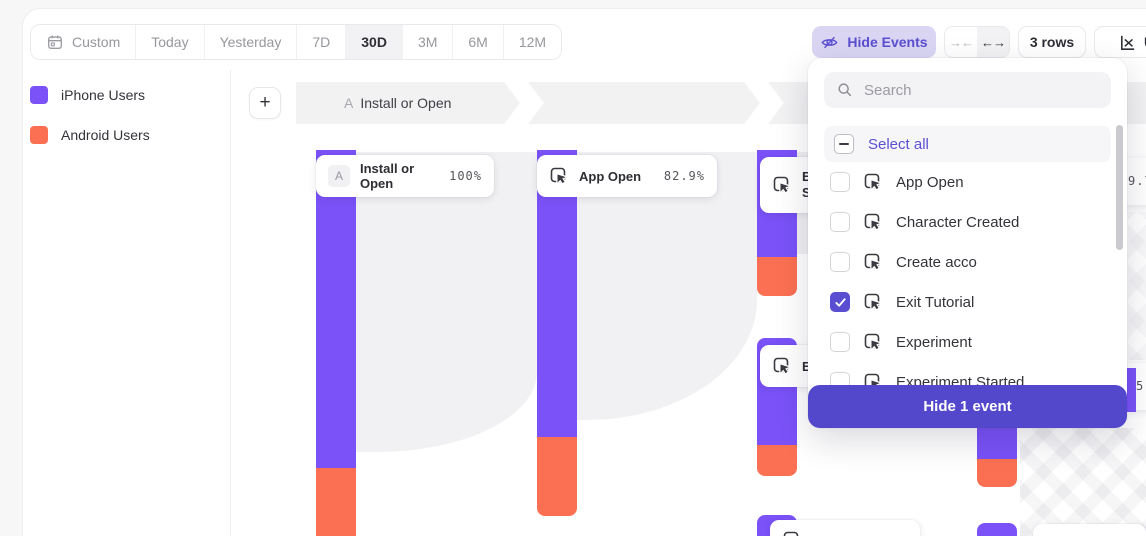  I want to click on check-icon, so click(840, 302).